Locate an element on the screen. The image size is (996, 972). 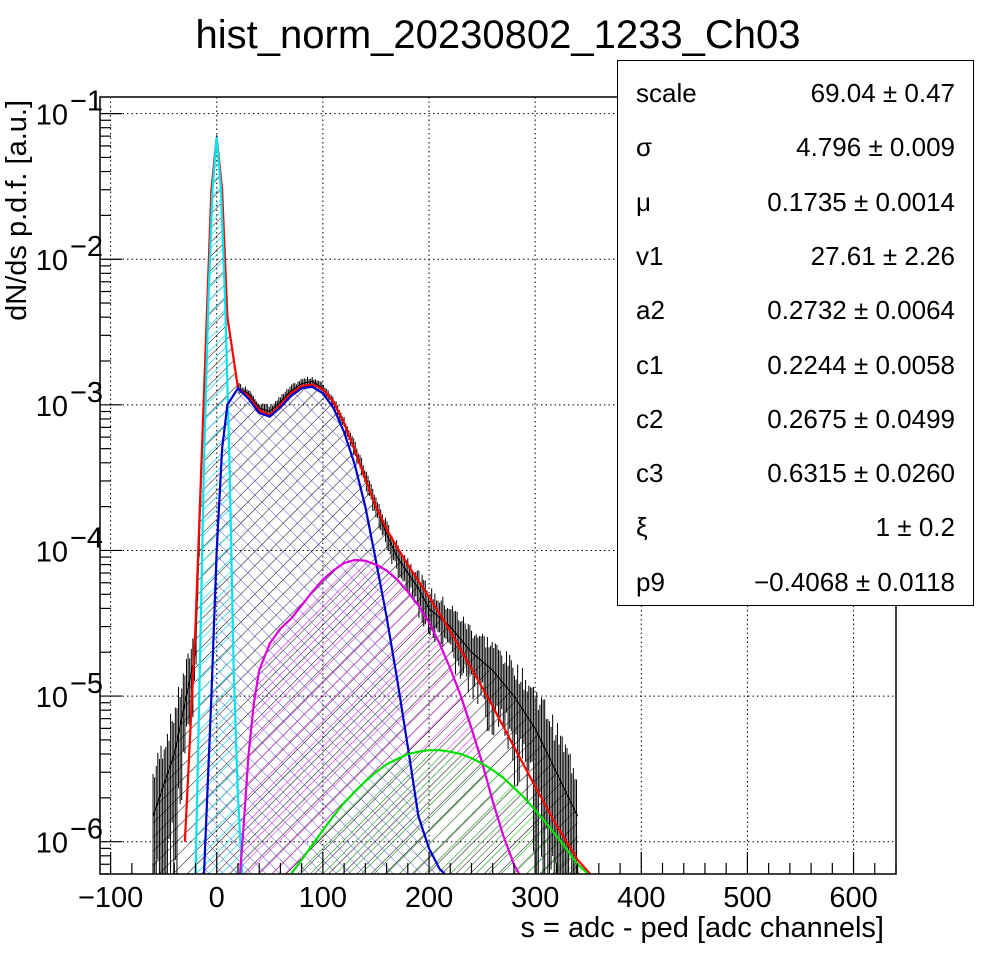
y-axis: 10−610−510−410−310−210−1 is located at coordinates (79, 480).